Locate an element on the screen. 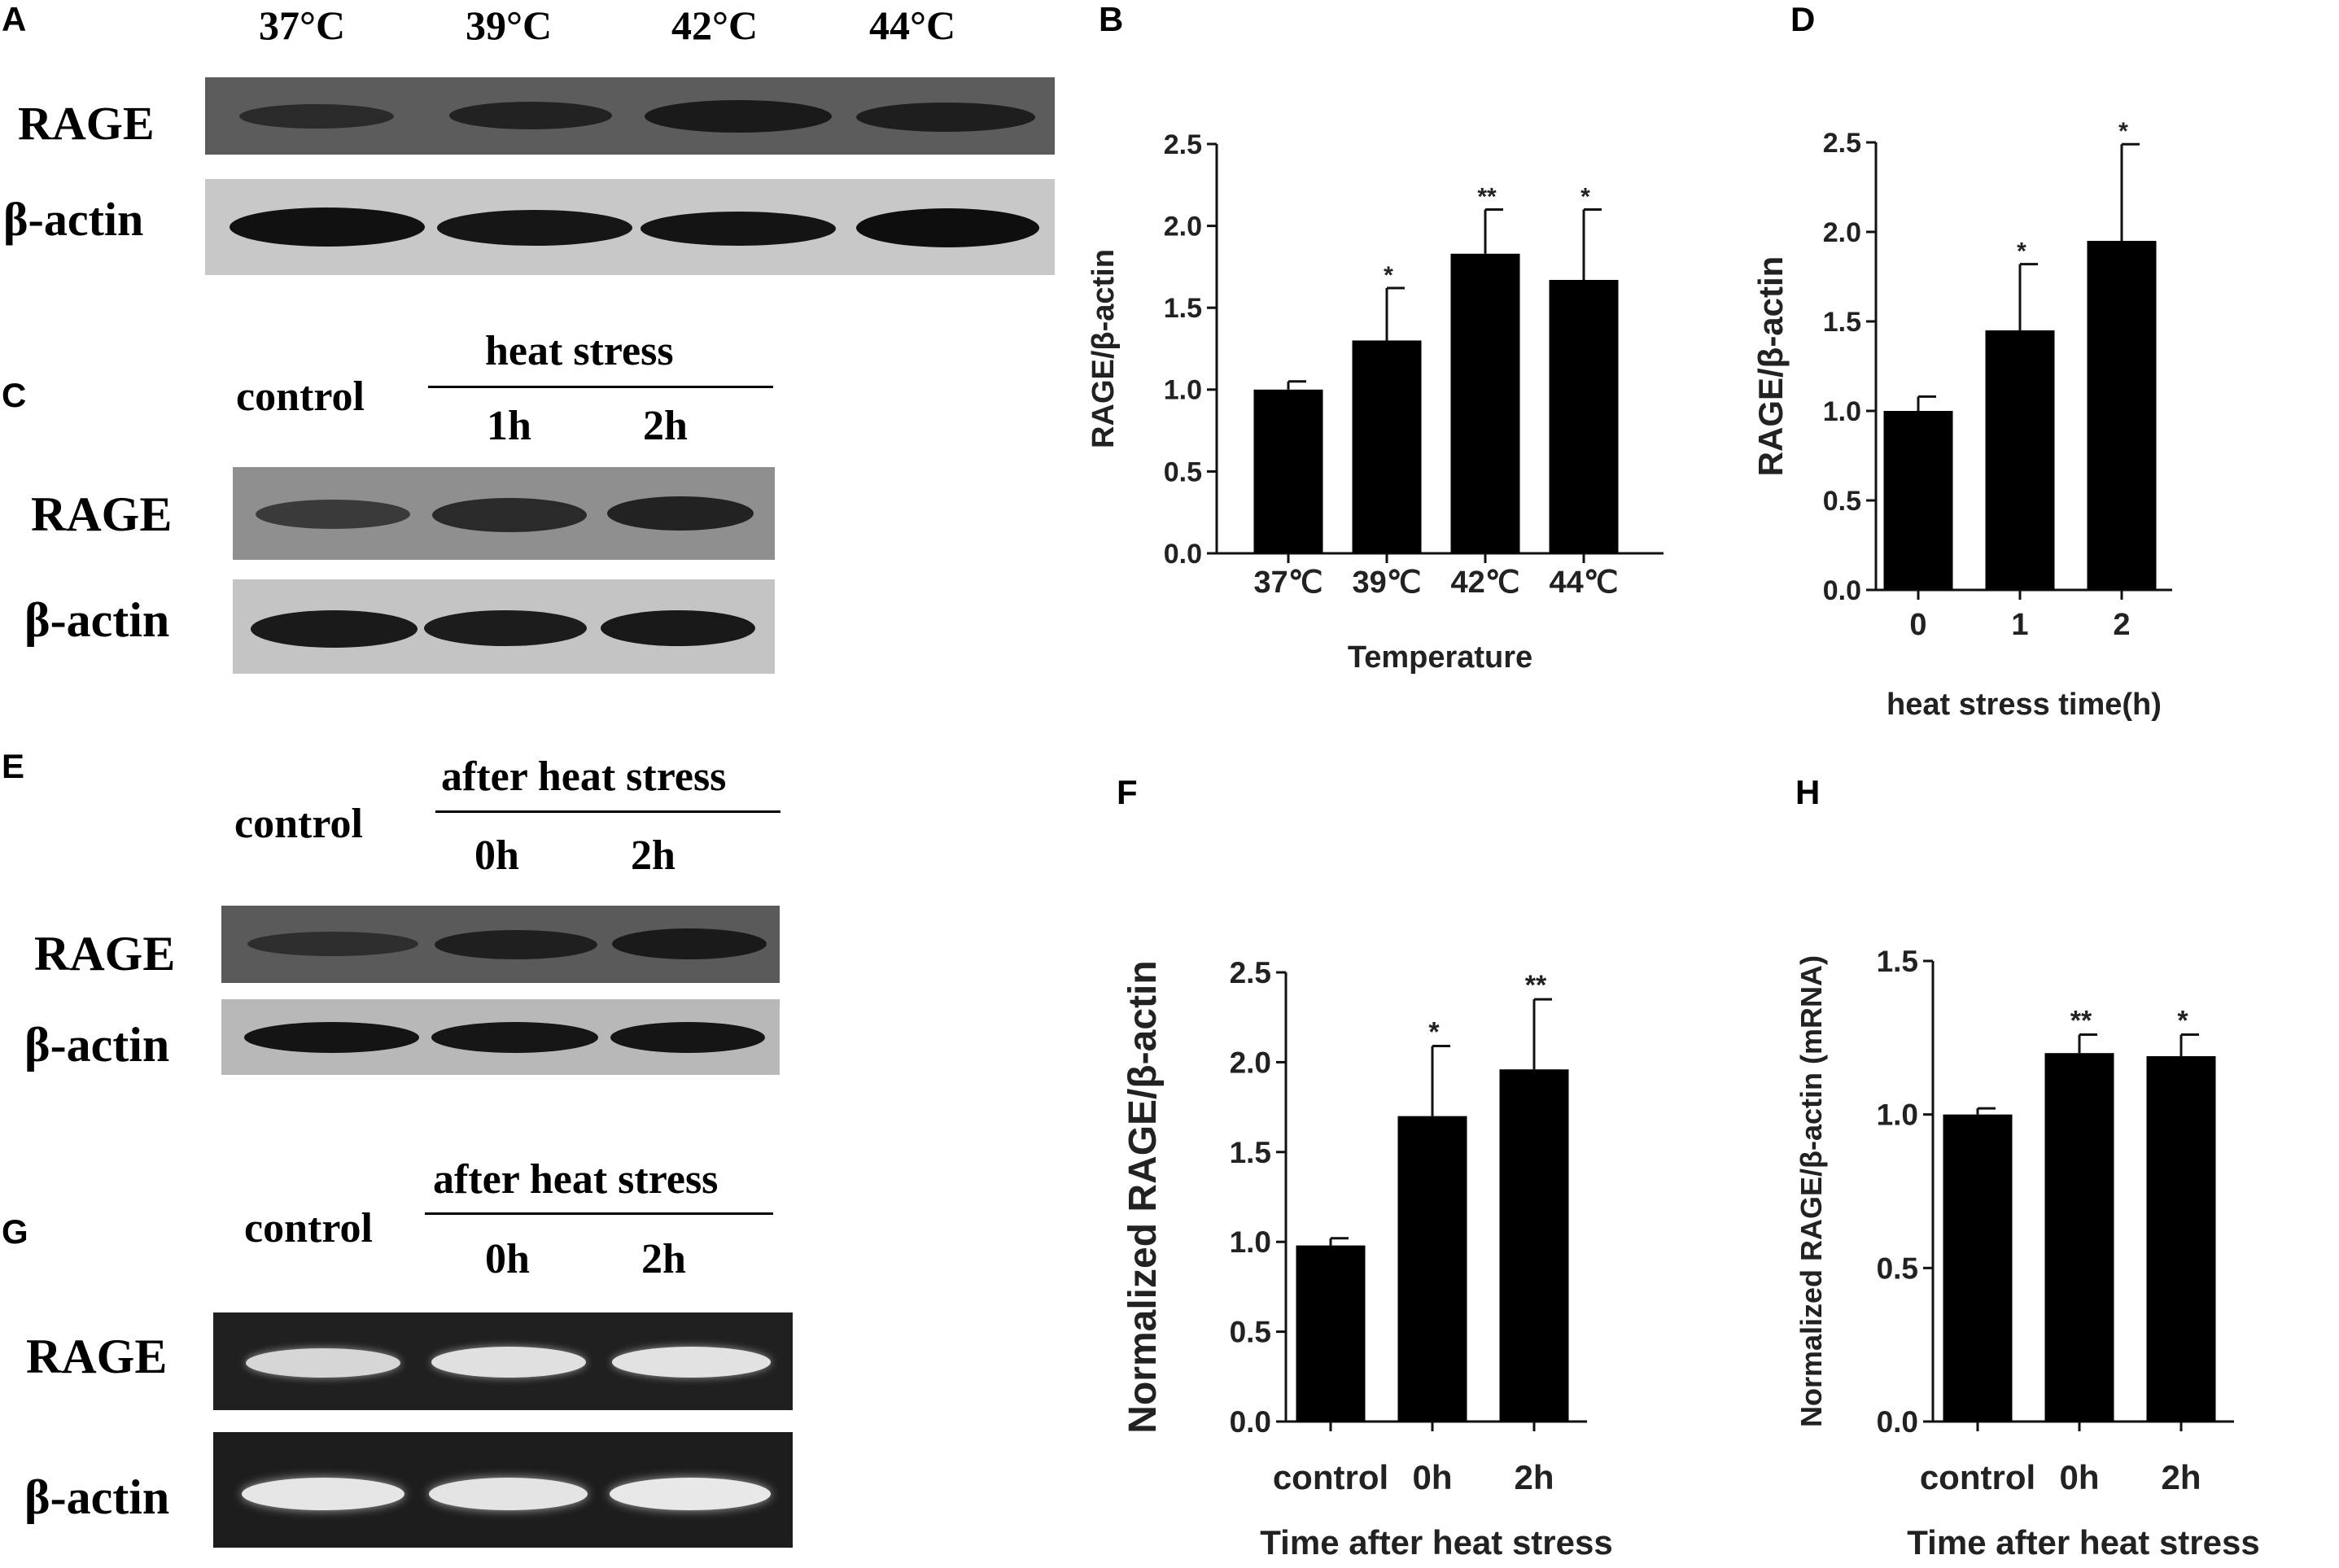 Image resolution: width=2339 pixels, height=1568 pixels. x-tick-label: 0h is located at coordinates (1432, 1477).